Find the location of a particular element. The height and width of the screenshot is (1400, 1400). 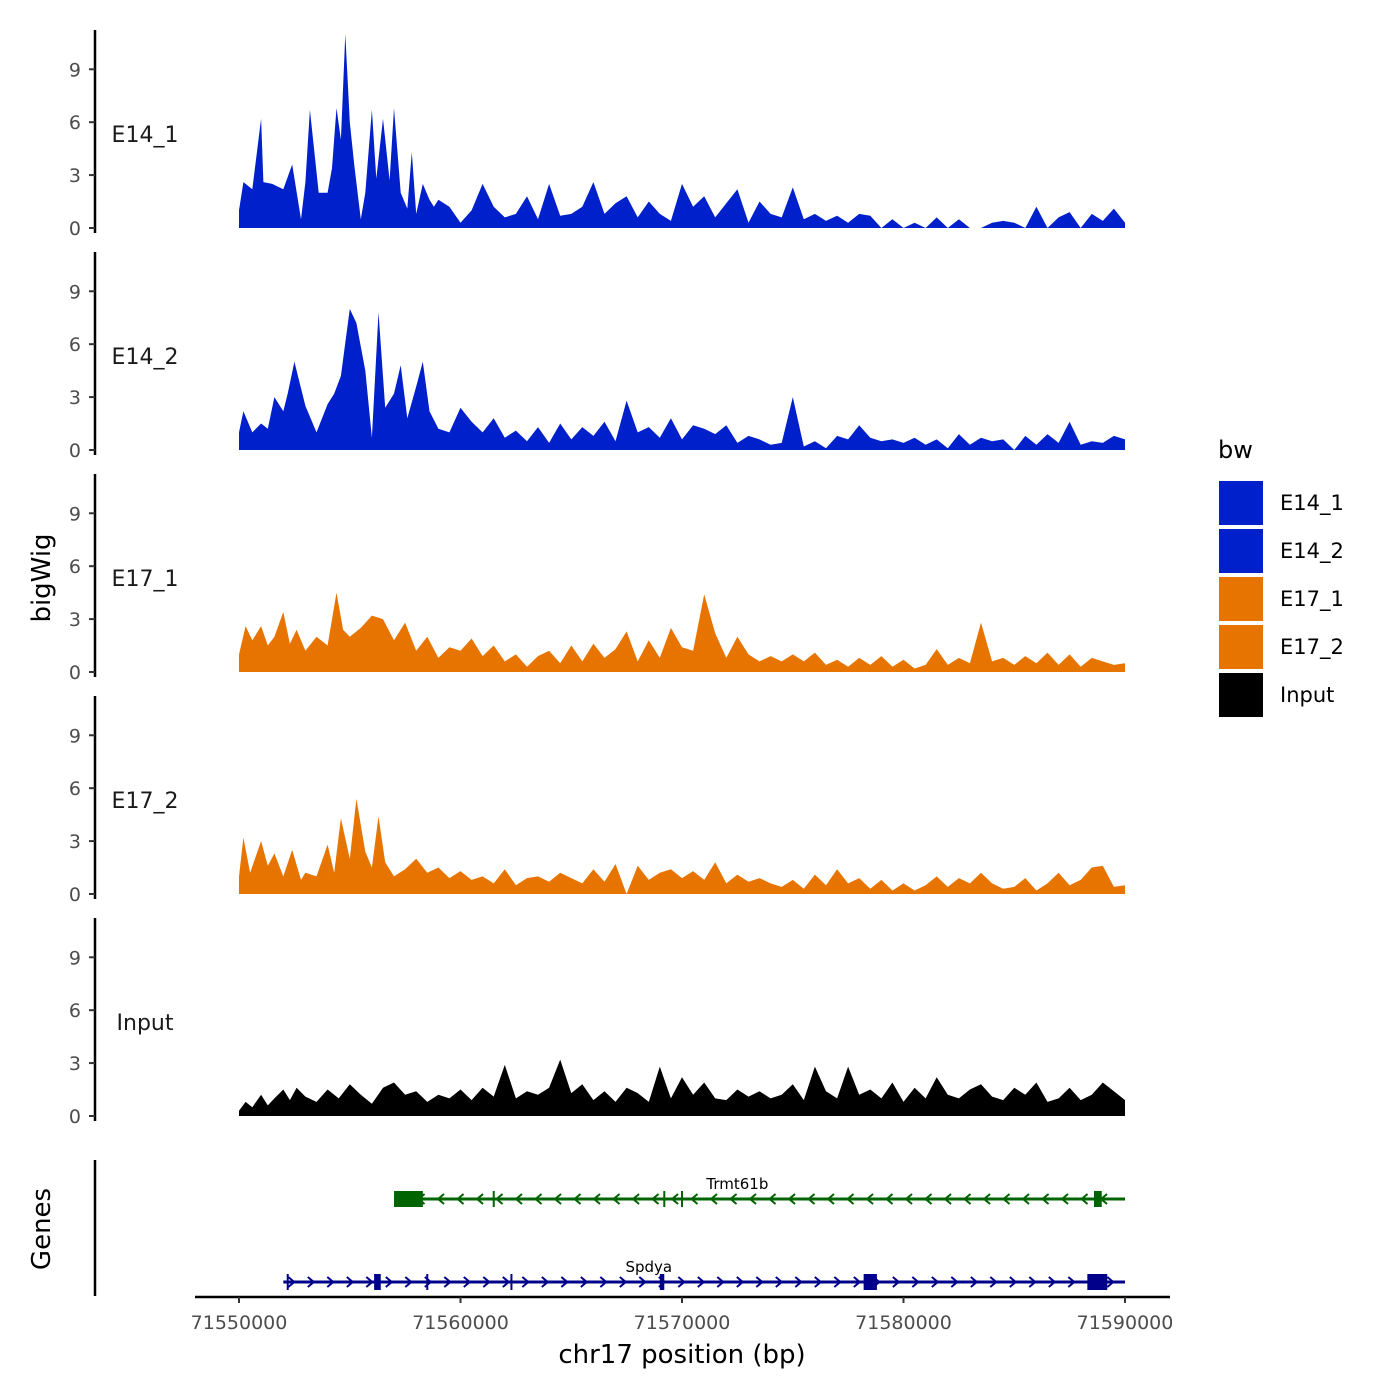

y-tick-label: 3 is located at coordinates (75, 620).